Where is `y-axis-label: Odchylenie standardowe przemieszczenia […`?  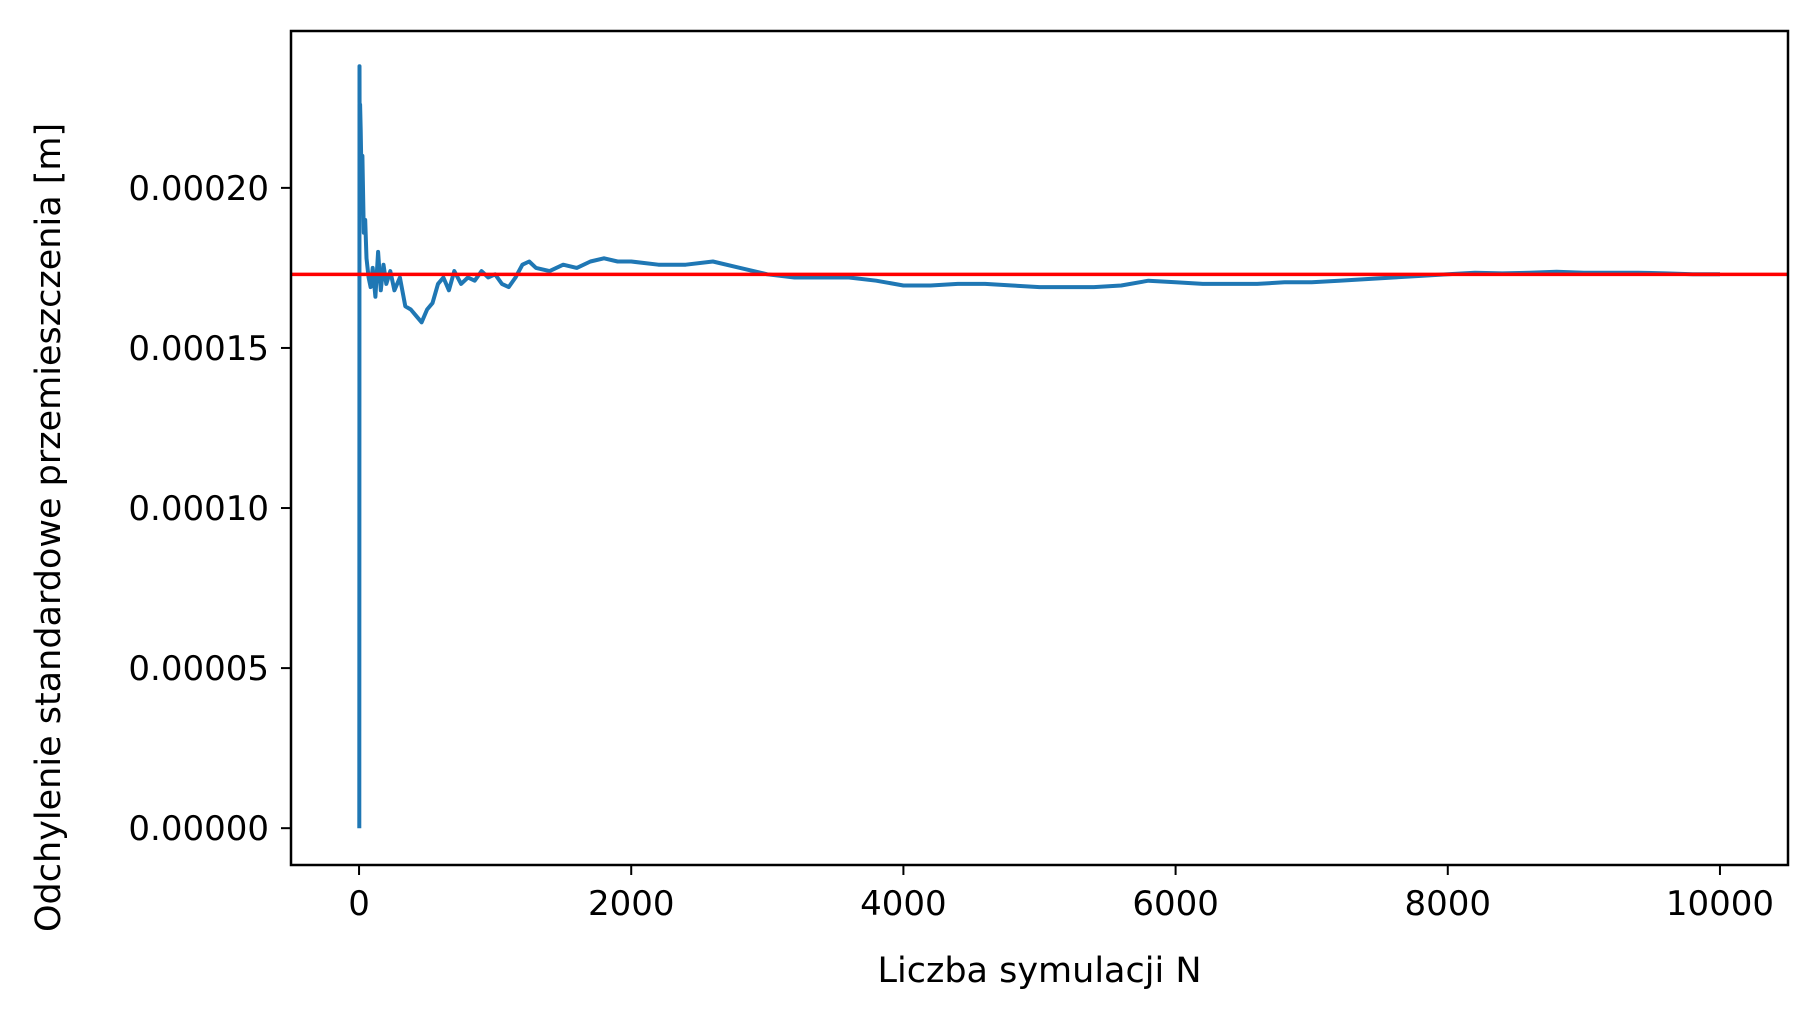
y-axis-label: Odchylenie standardowe przemieszczenia [… is located at coordinates (49, 527).